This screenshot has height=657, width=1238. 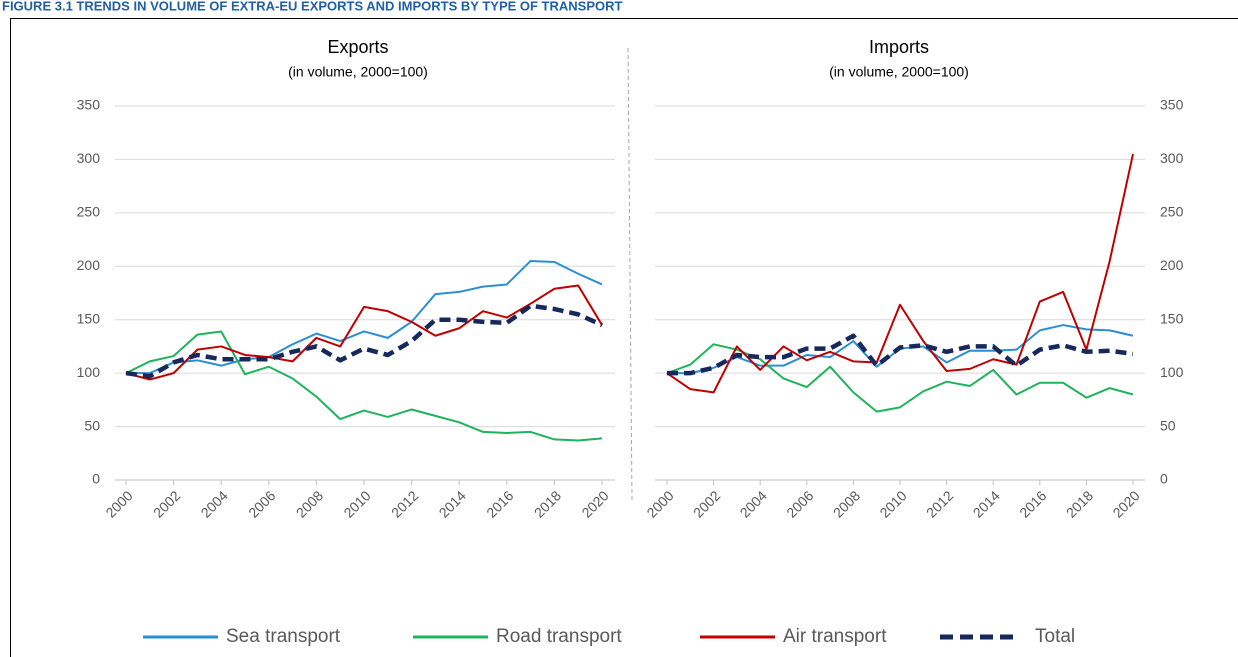 What do you see at coordinates (835, 636) in the screenshot?
I see `legend-label: Air transport` at bounding box center [835, 636].